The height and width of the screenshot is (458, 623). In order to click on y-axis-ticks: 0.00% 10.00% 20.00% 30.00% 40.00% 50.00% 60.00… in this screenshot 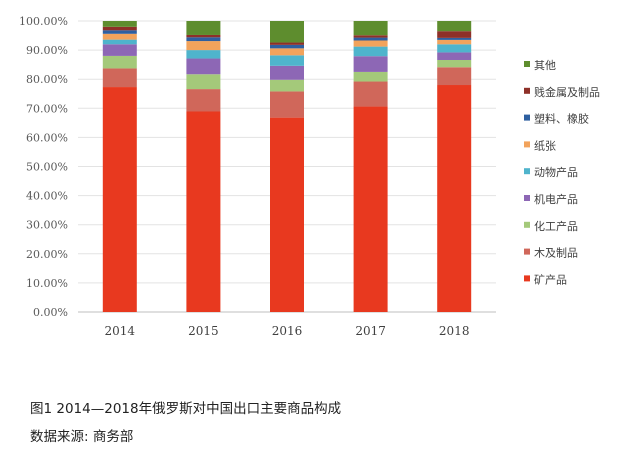, I will do `click(43, 167)`.